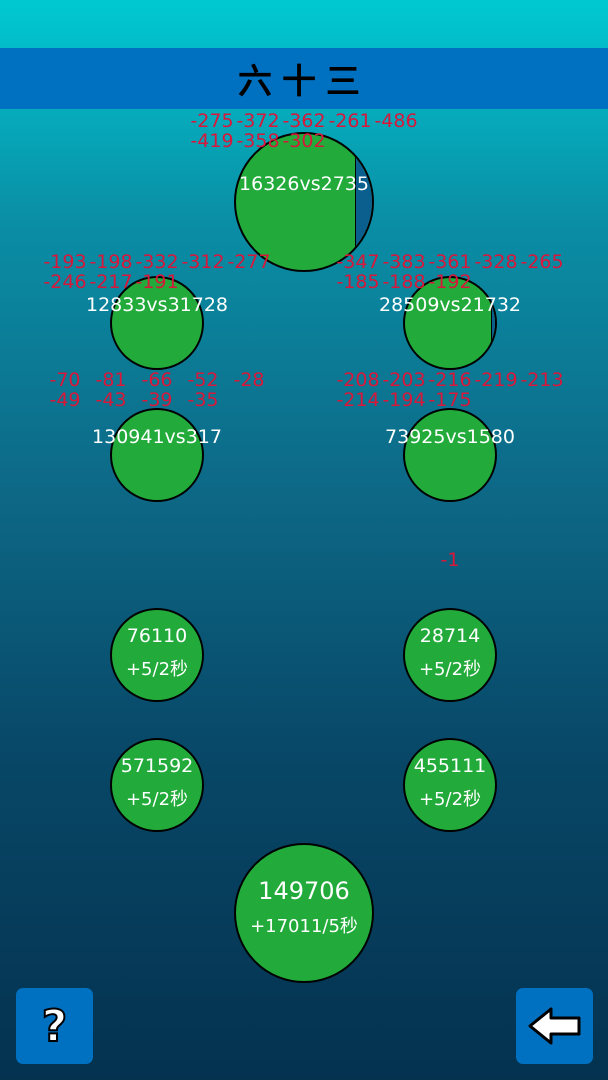 The width and height of the screenshot is (608, 1080). Describe the element at coordinates (304, 141) in the screenshot. I see `damage-number: -302` at that location.